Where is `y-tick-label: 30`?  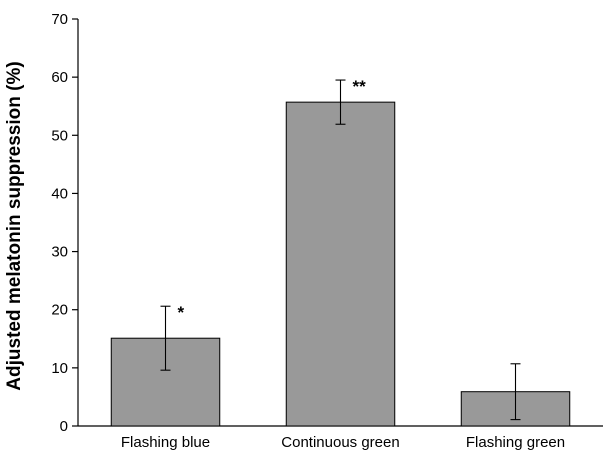
y-tick-label: 30 is located at coordinates (59, 252).